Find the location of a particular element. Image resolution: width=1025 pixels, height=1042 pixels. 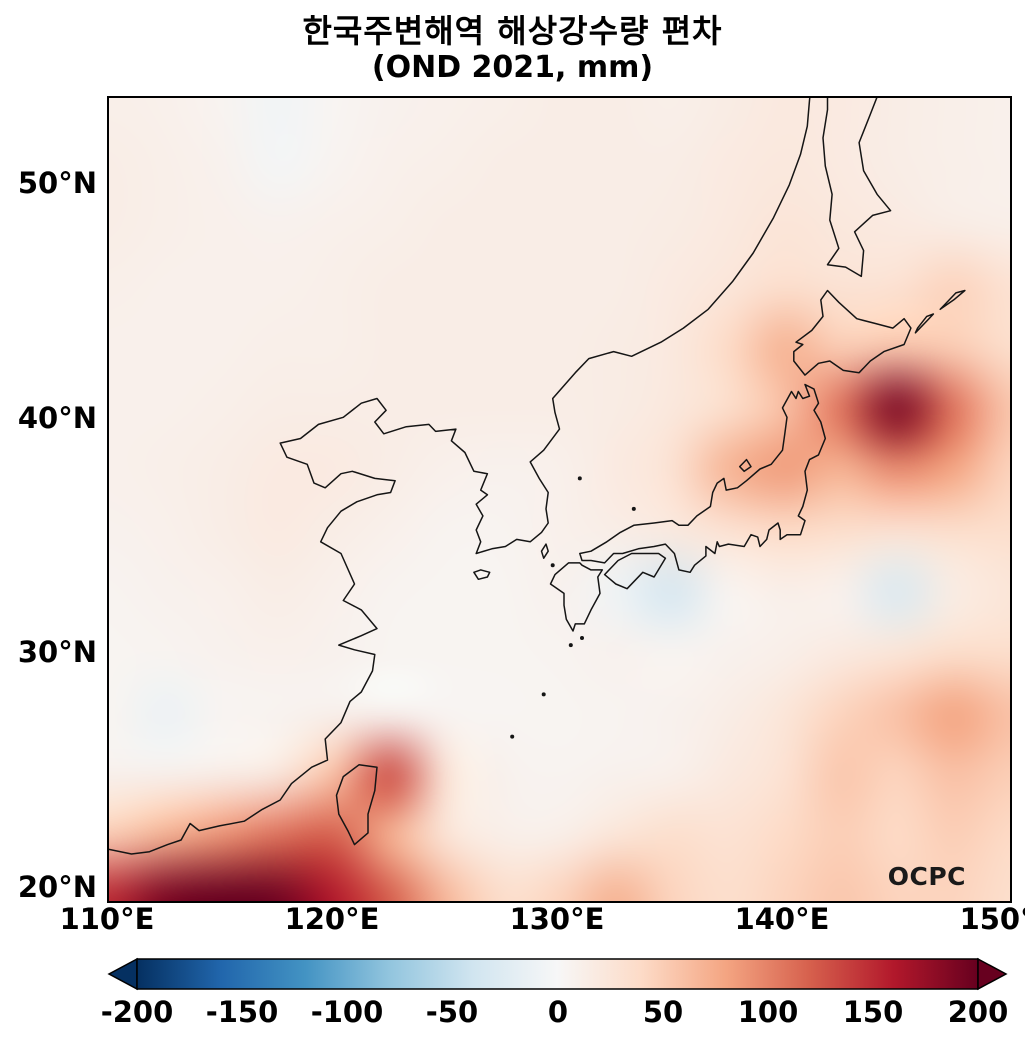

coastline-honshu is located at coordinates (703, 478).